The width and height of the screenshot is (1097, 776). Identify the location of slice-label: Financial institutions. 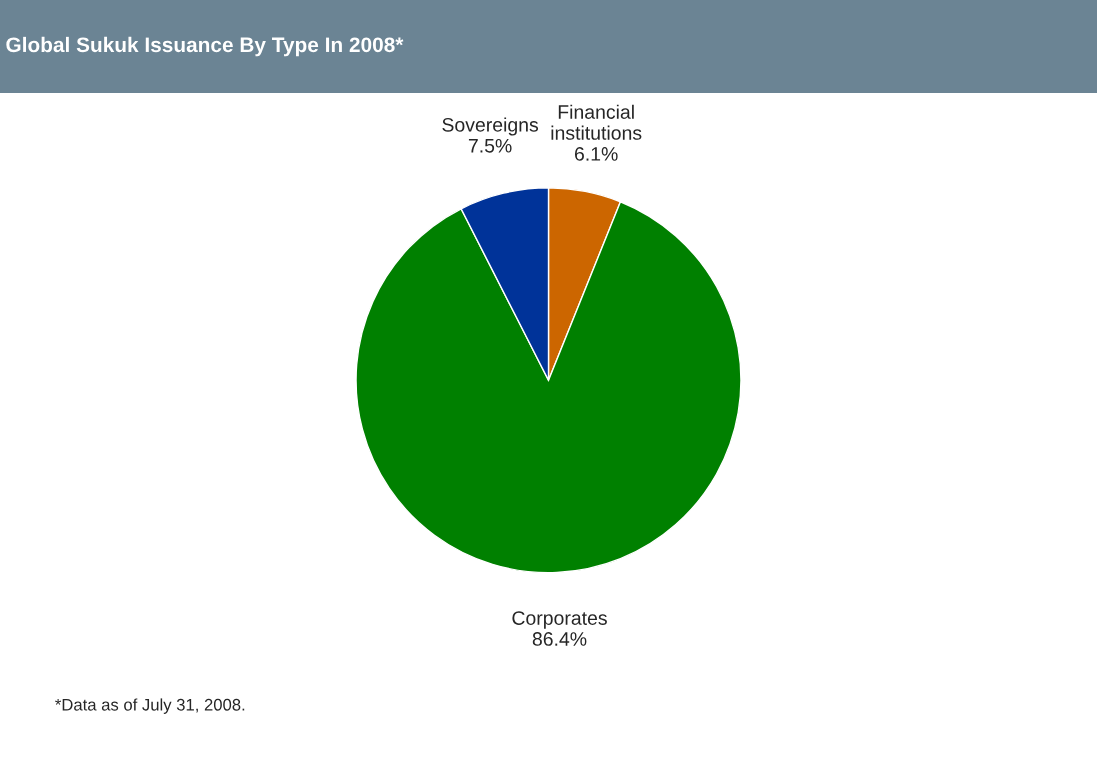
(596, 122).